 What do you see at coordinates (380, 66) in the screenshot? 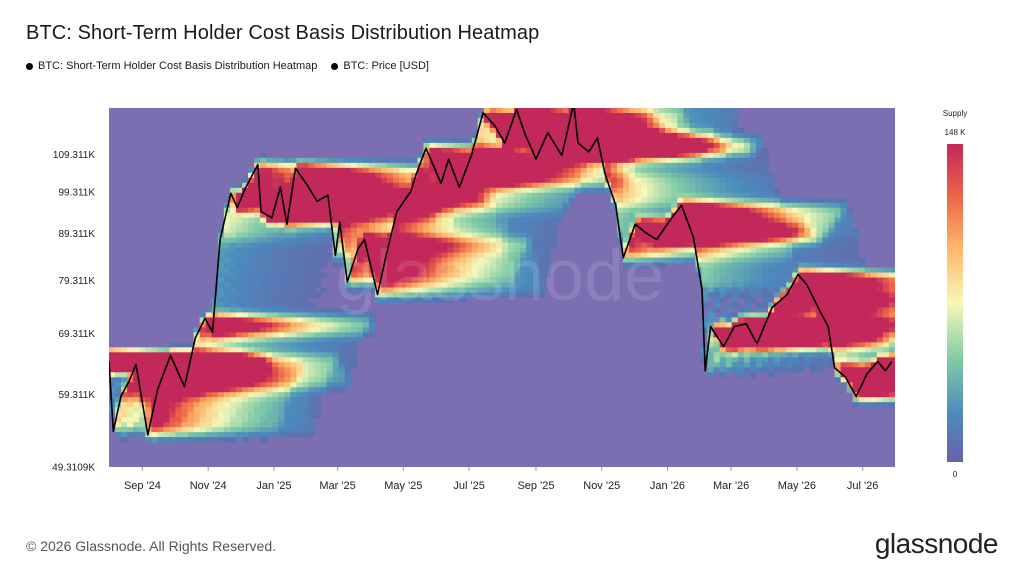
I see `legend-item-price: BTC: Price [USD]` at bounding box center [380, 66].